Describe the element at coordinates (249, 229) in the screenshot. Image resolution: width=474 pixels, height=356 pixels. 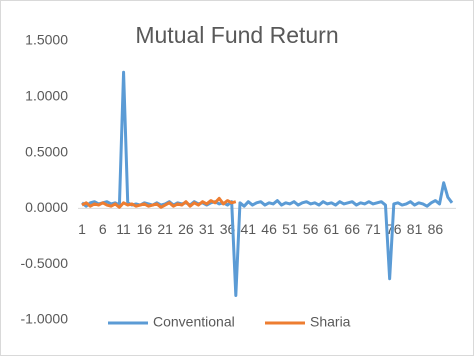
I see `x-tick-label: 41` at that location.